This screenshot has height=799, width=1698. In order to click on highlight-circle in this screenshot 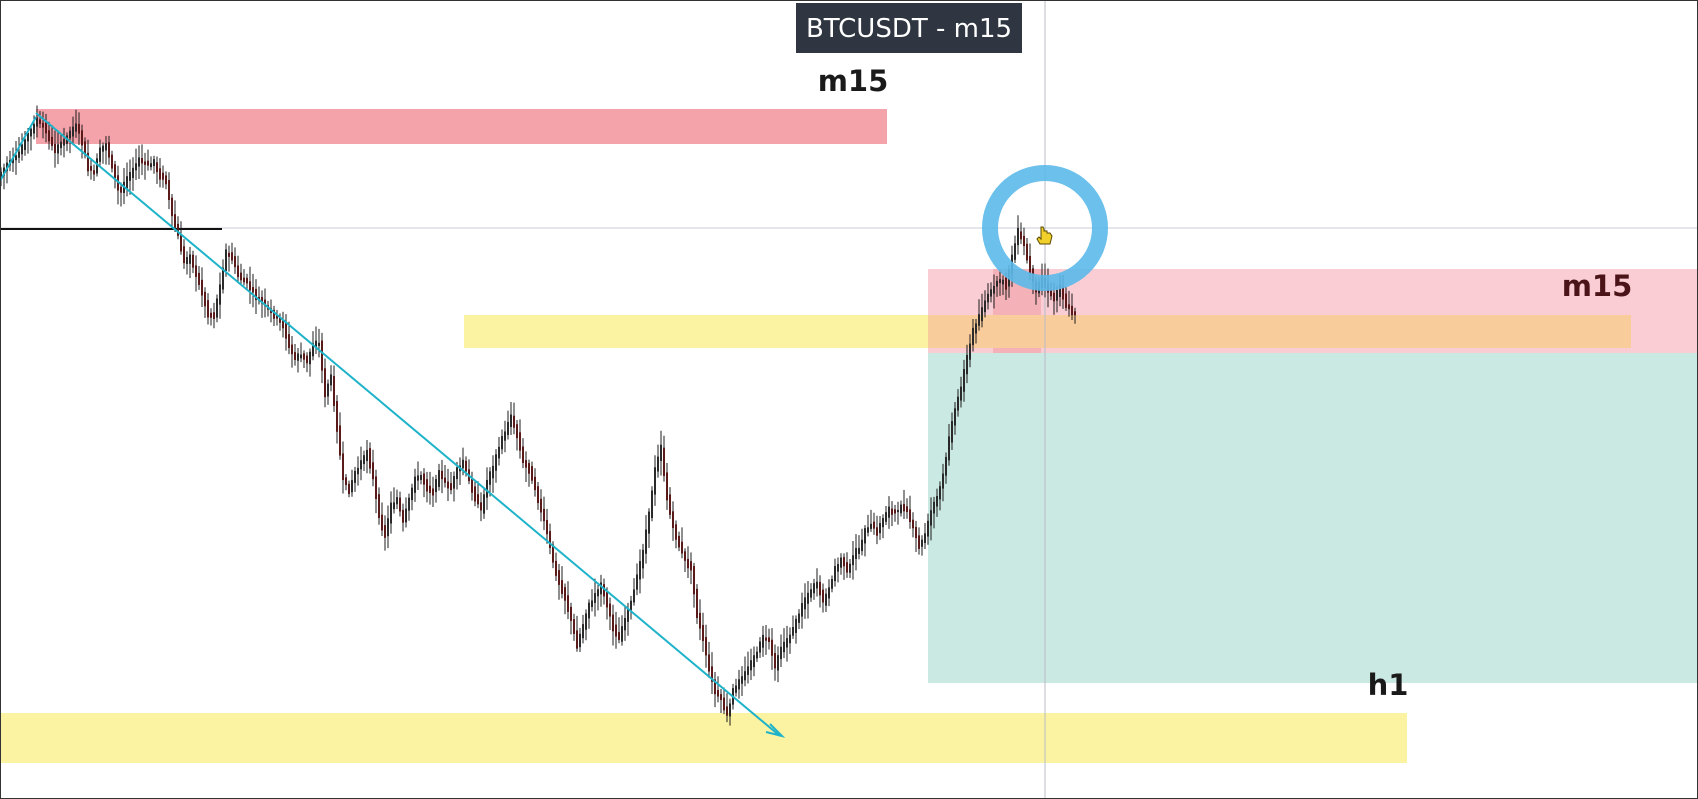, I will do `click(1045, 228)`.